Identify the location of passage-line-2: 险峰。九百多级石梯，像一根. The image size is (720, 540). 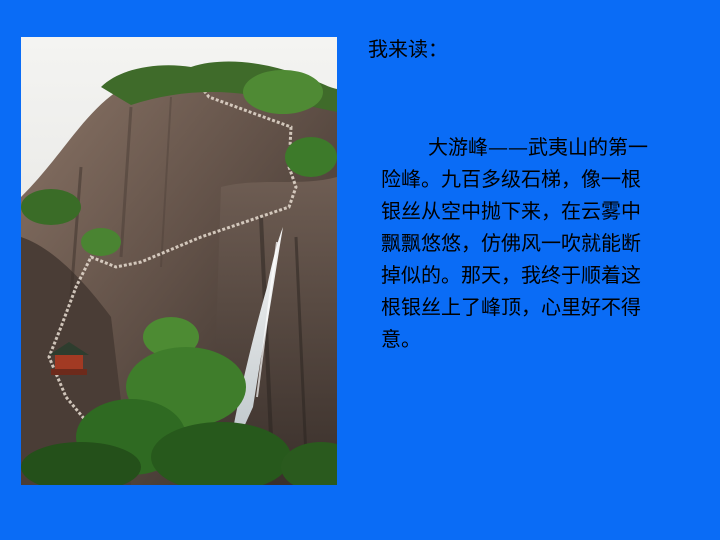
(511, 179).